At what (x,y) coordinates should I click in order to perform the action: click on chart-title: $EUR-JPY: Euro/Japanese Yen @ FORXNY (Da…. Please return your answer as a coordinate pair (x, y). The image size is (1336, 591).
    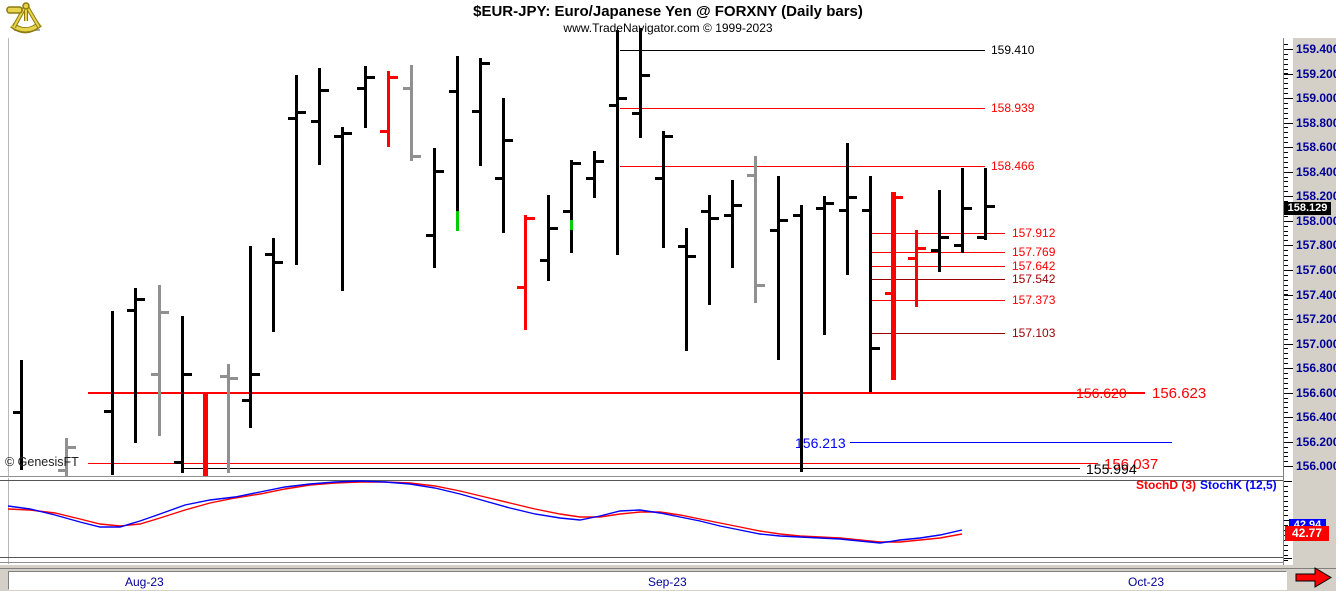
    Looking at the image, I should click on (668, 11).